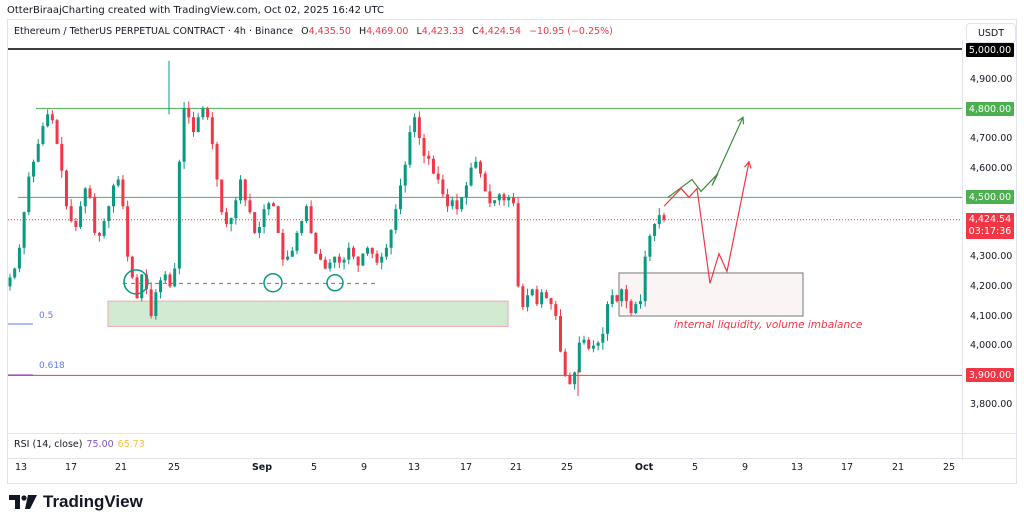  Describe the element at coordinates (131, 444) in the screenshot. I see `rsi-ma-value: 65.73` at that location.